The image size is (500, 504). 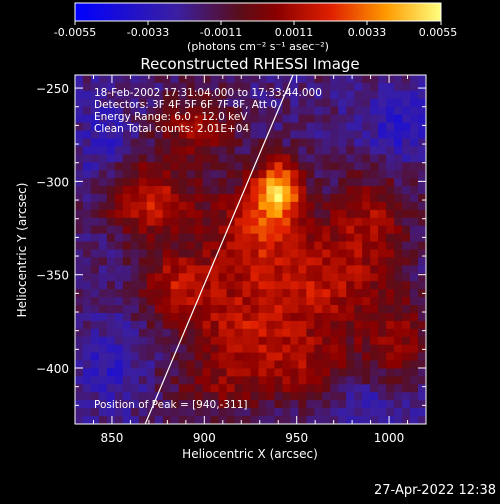 I want to click on x-tick-label: 900, so click(x=204, y=438).